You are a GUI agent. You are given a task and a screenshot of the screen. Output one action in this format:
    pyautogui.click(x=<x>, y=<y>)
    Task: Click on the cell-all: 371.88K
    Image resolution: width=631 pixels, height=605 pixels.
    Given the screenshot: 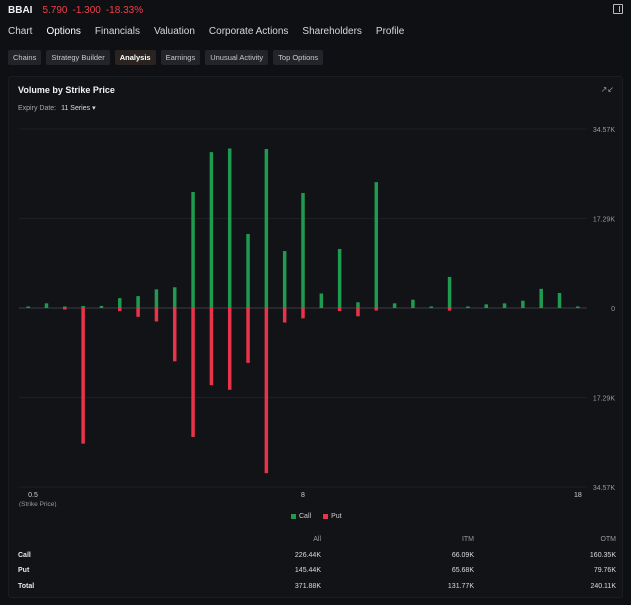 What is the action you would take?
    pyautogui.click(x=307, y=586)
    